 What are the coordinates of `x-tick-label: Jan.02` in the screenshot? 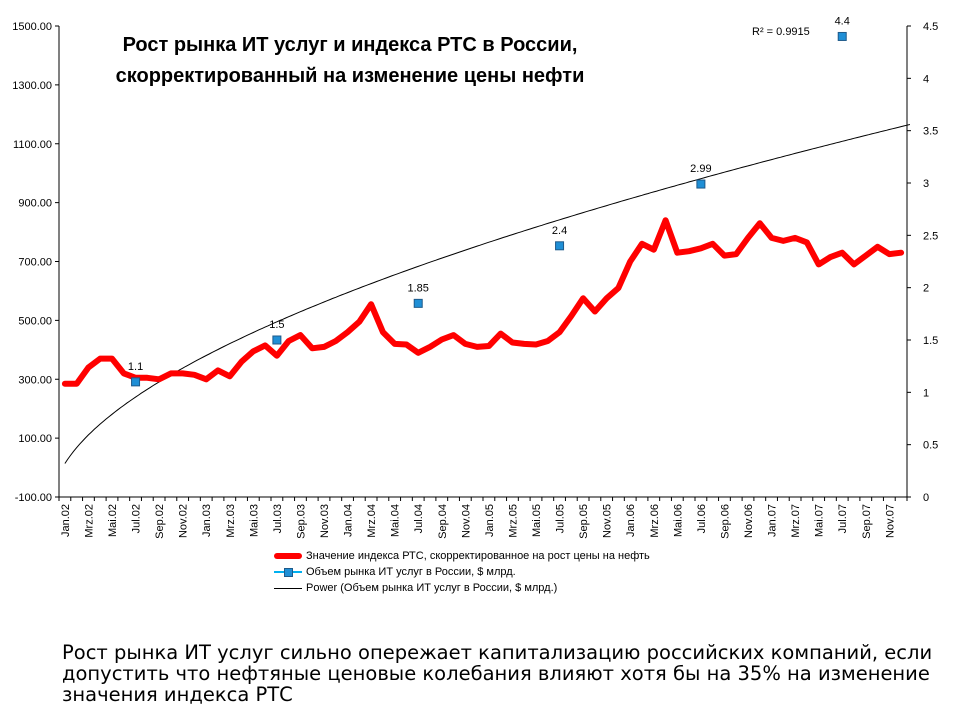 It's located at (66, 520).